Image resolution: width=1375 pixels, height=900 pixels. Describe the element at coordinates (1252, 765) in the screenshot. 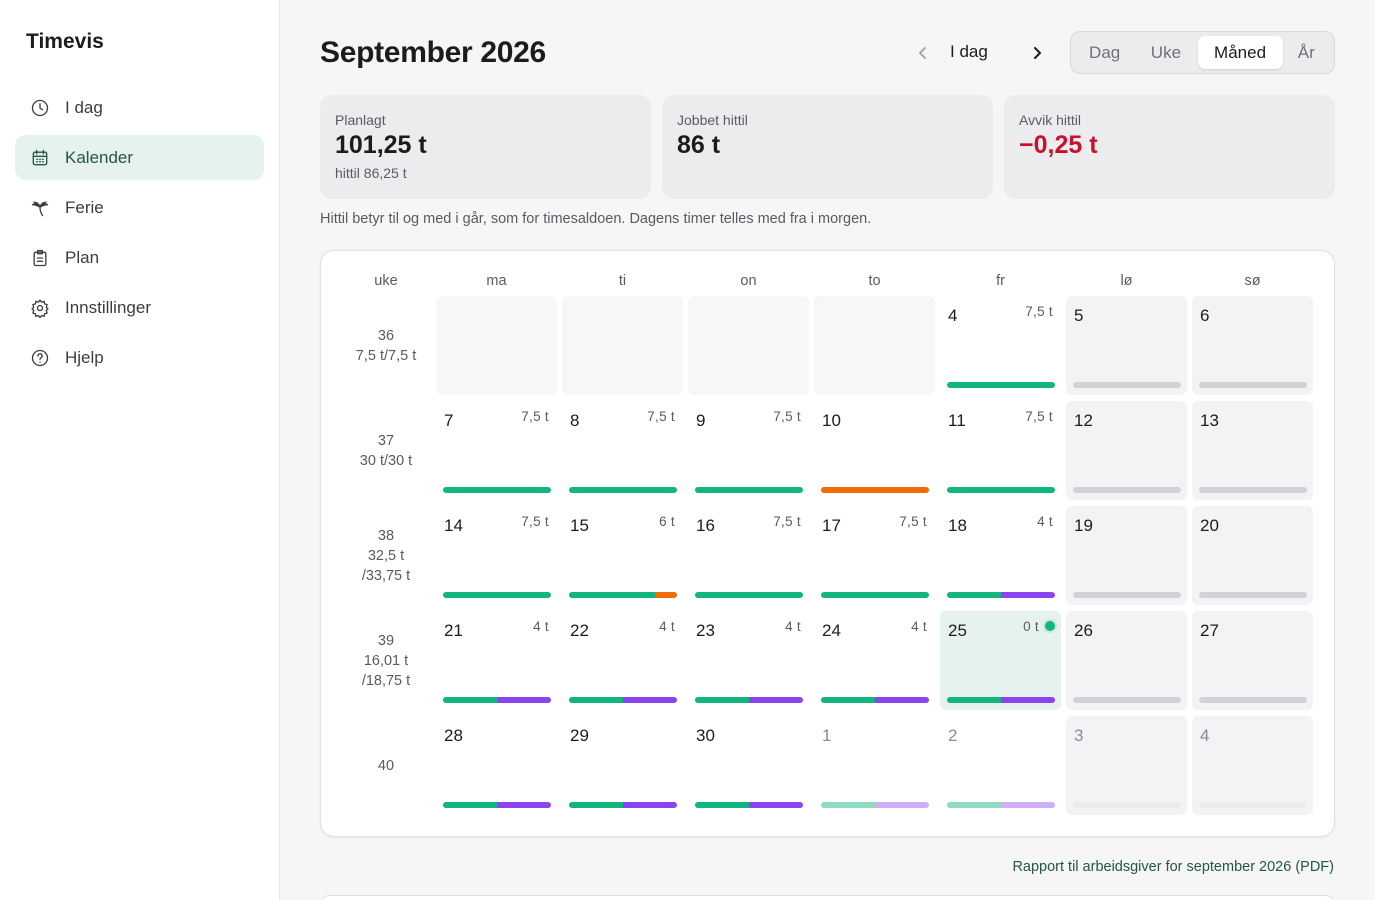

I see `calendar-day: 4` at that location.